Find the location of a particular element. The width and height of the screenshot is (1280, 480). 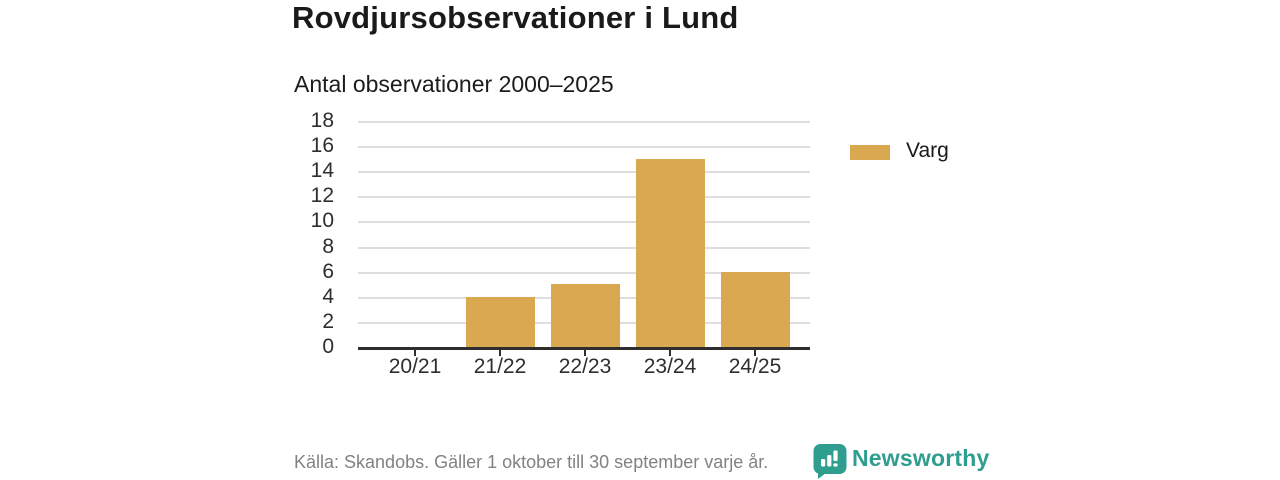

legend-label-varg: Varg is located at coordinates (927, 150).